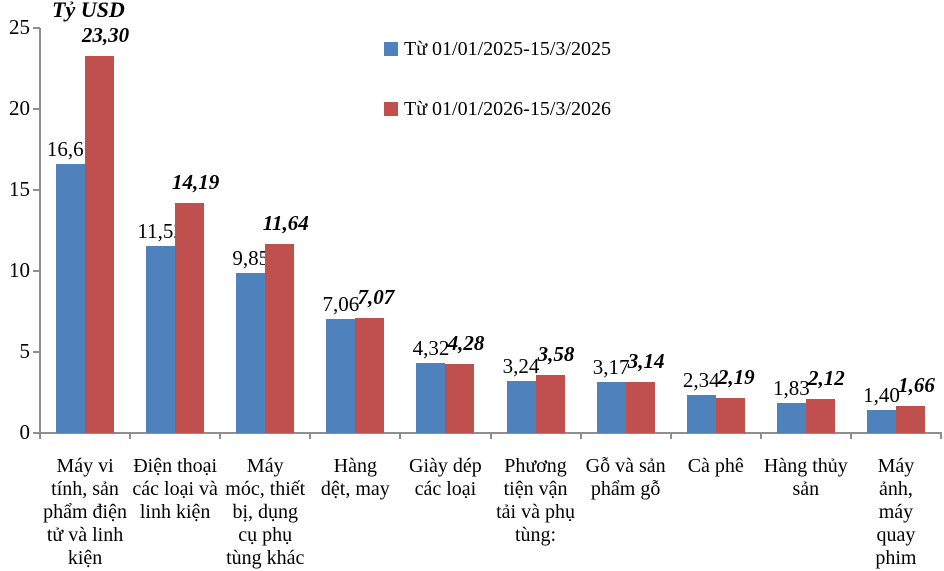  What do you see at coordinates (611, 366) in the screenshot?
I see `bar-value-label: 3,17` at bounding box center [611, 366].